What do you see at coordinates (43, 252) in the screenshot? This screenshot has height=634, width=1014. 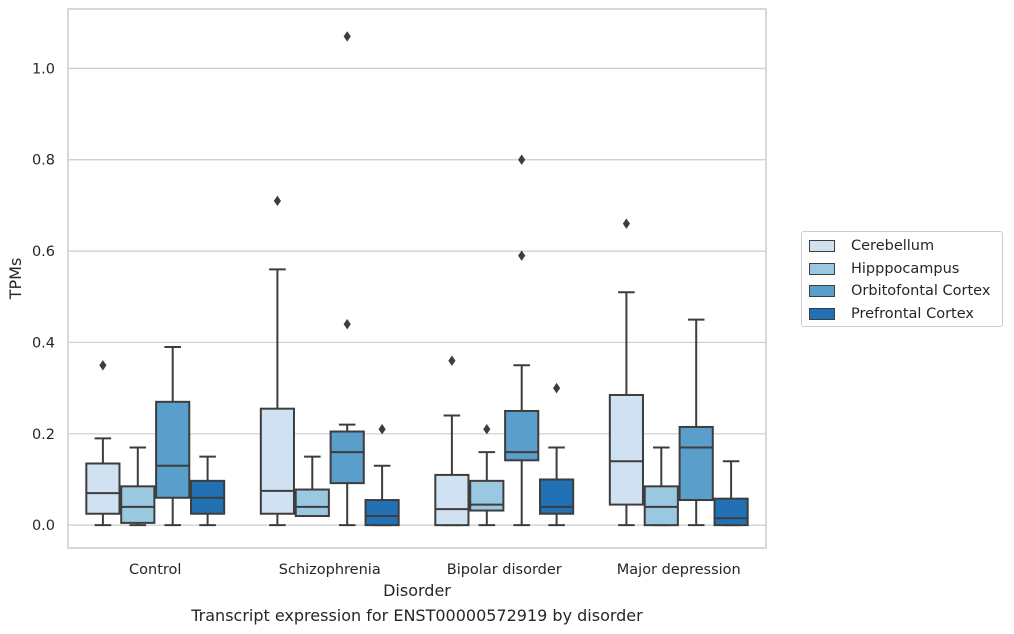 I see `y-tick-label: 0.6` at bounding box center [43, 252].